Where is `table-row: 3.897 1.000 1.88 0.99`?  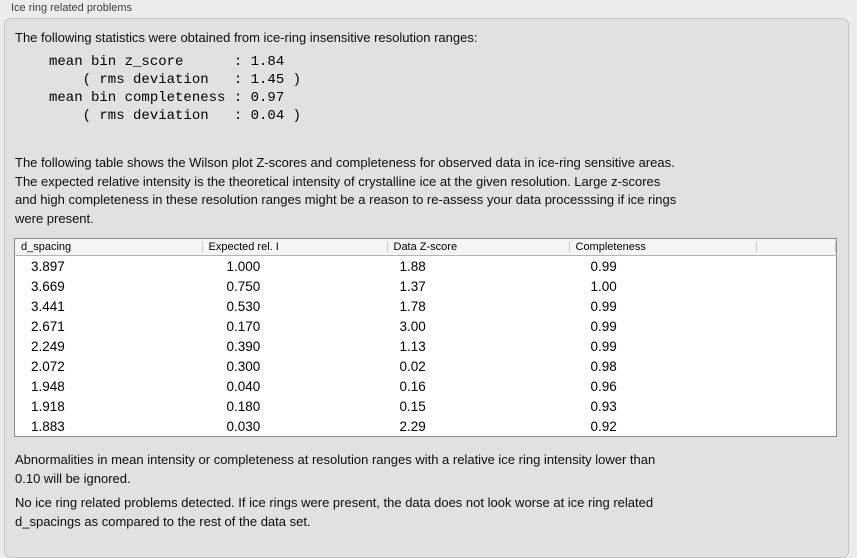 table-row: 3.897 1.000 1.88 0.99 is located at coordinates (426, 266).